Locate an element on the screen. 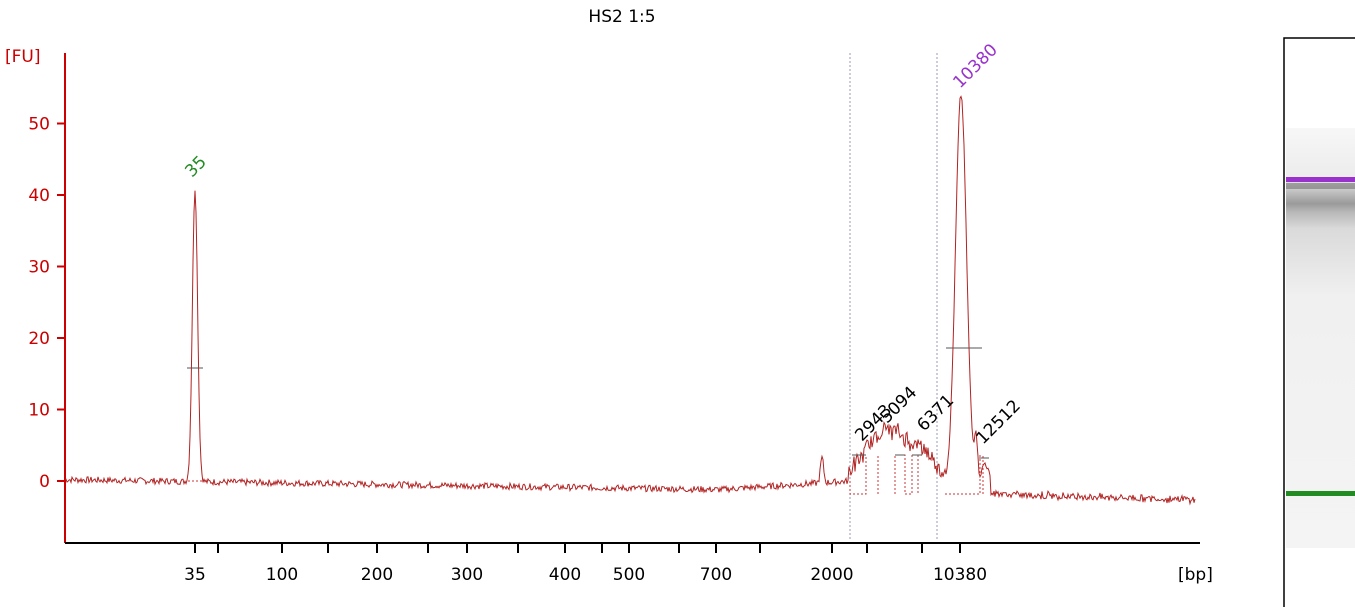  y-axis-ticks: 0 10 20 30 40 50 is located at coordinates (46, 303).